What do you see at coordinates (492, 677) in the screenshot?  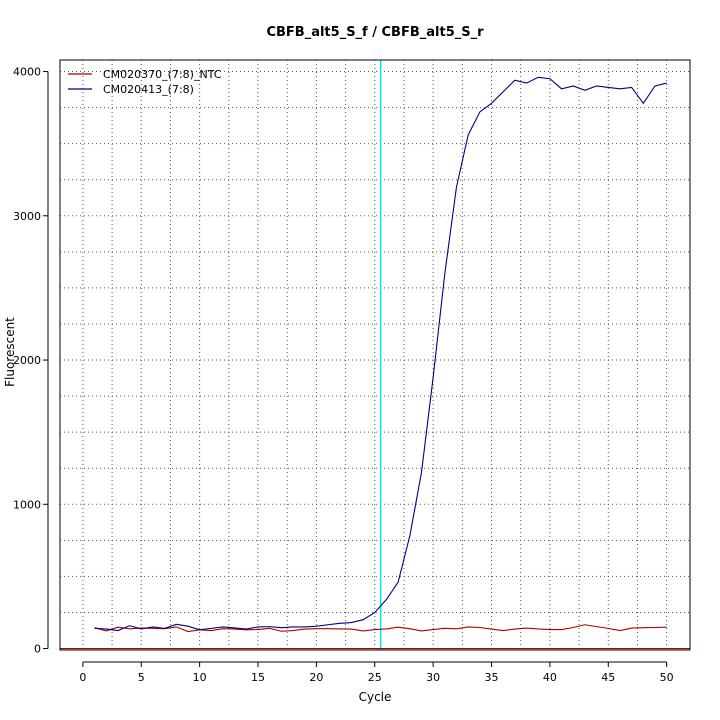 I see `x-tick-label-7: 35` at bounding box center [492, 677].